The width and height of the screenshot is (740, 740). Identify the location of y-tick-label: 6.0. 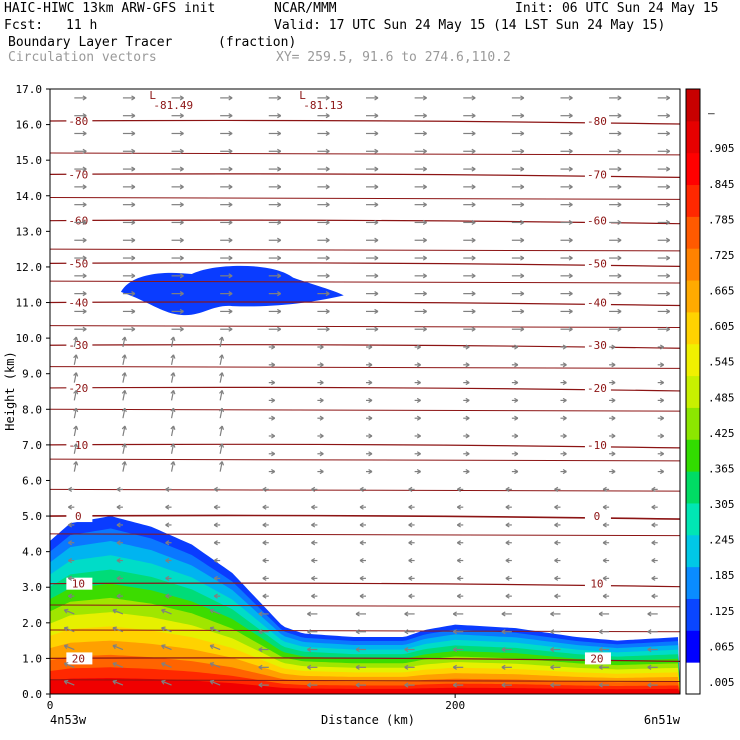
(32, 480).